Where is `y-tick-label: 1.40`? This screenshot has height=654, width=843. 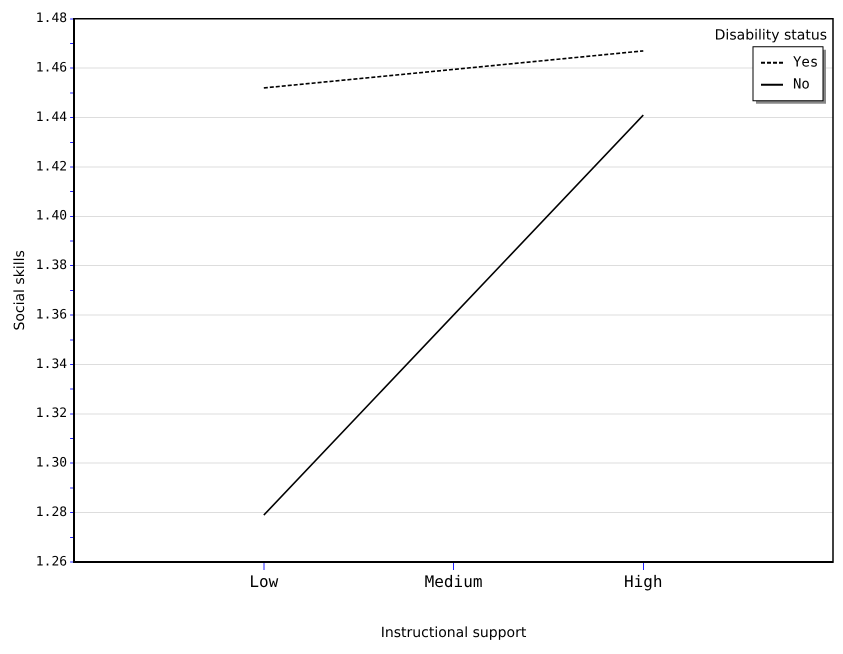 y-tick-label: 1.40 is located at coordinates (52, 216).